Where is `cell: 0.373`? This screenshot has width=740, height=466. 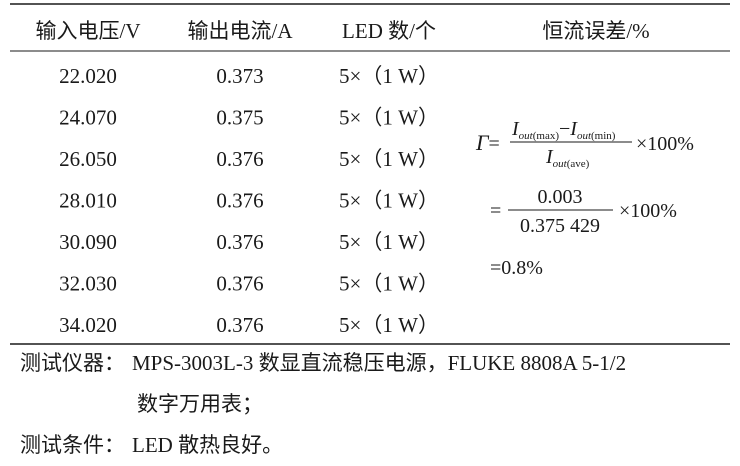
cell: 0.373 is located at coordinates (239, 76).